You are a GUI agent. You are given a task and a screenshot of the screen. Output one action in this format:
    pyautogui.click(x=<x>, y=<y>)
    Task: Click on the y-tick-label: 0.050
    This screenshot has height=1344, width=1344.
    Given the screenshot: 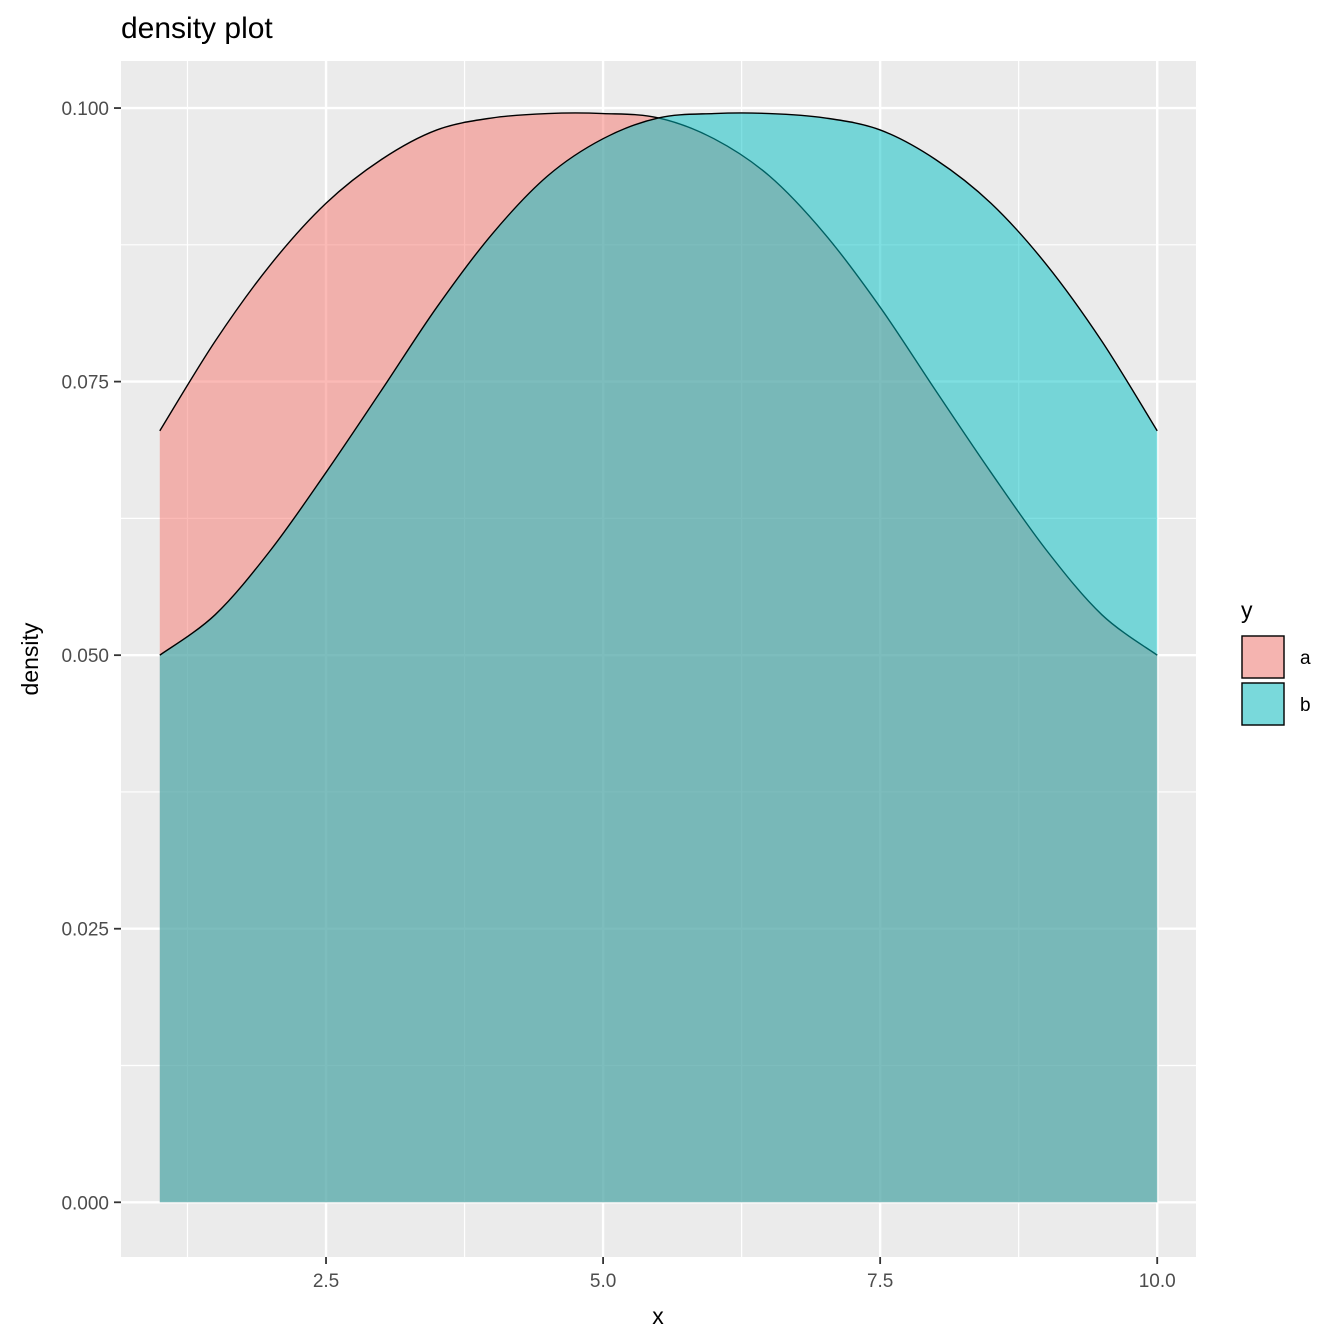 What is the action you would take?
    pyautogui.click(x=85, y=656)
    